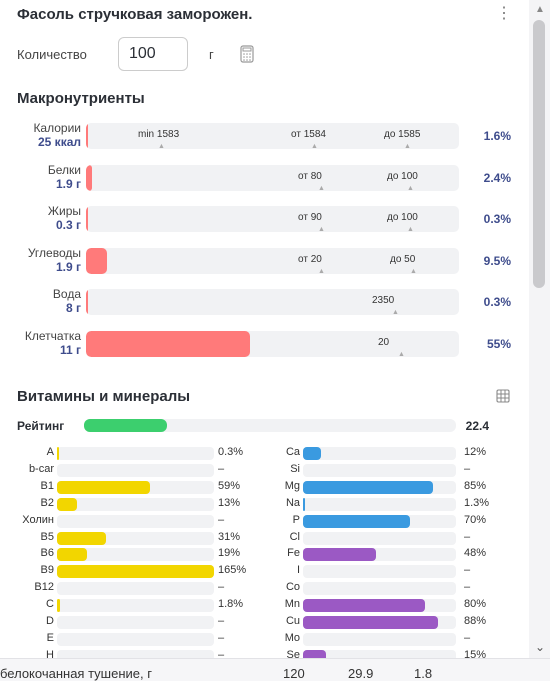 This screenshot has height=681, width=550. Describe the element at coordinates (247, 54) in the screenshot. I see `calculator-icon` at that location.